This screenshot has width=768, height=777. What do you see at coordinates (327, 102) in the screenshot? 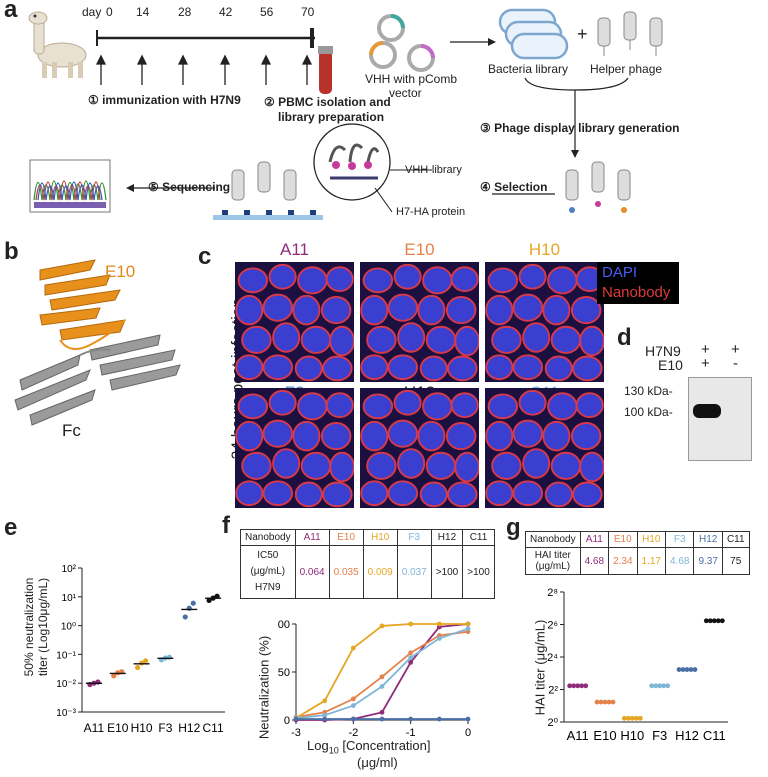
I see `step2-line1: ② PBMC isolation and` at bounding box center [327, 102].